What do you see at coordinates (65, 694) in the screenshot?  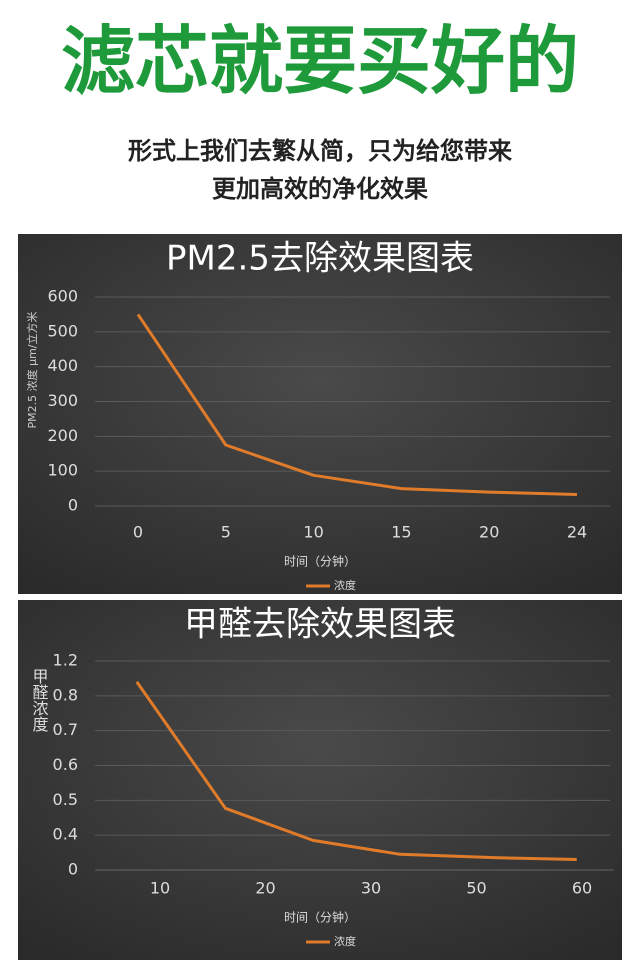 I see `y-tick-label: 0.8` at bounding box center [65, 694].